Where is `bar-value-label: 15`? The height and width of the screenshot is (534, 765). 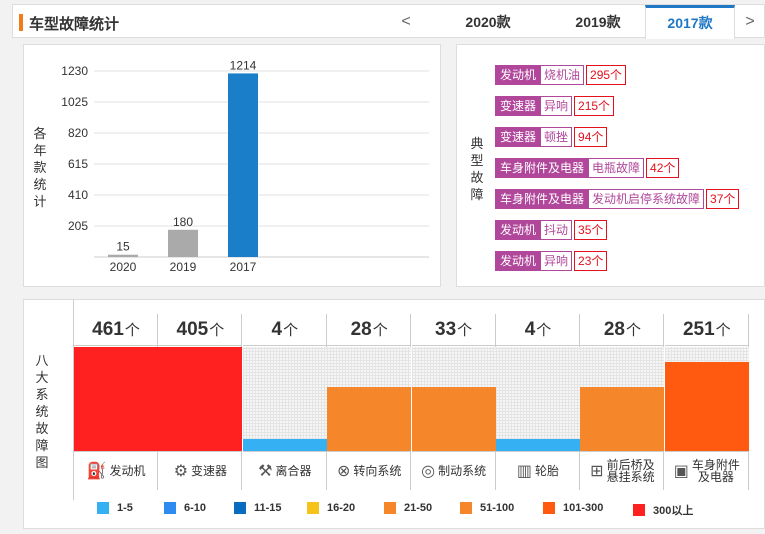
bar-value-label: 15 is located at coordinates (123, 247).